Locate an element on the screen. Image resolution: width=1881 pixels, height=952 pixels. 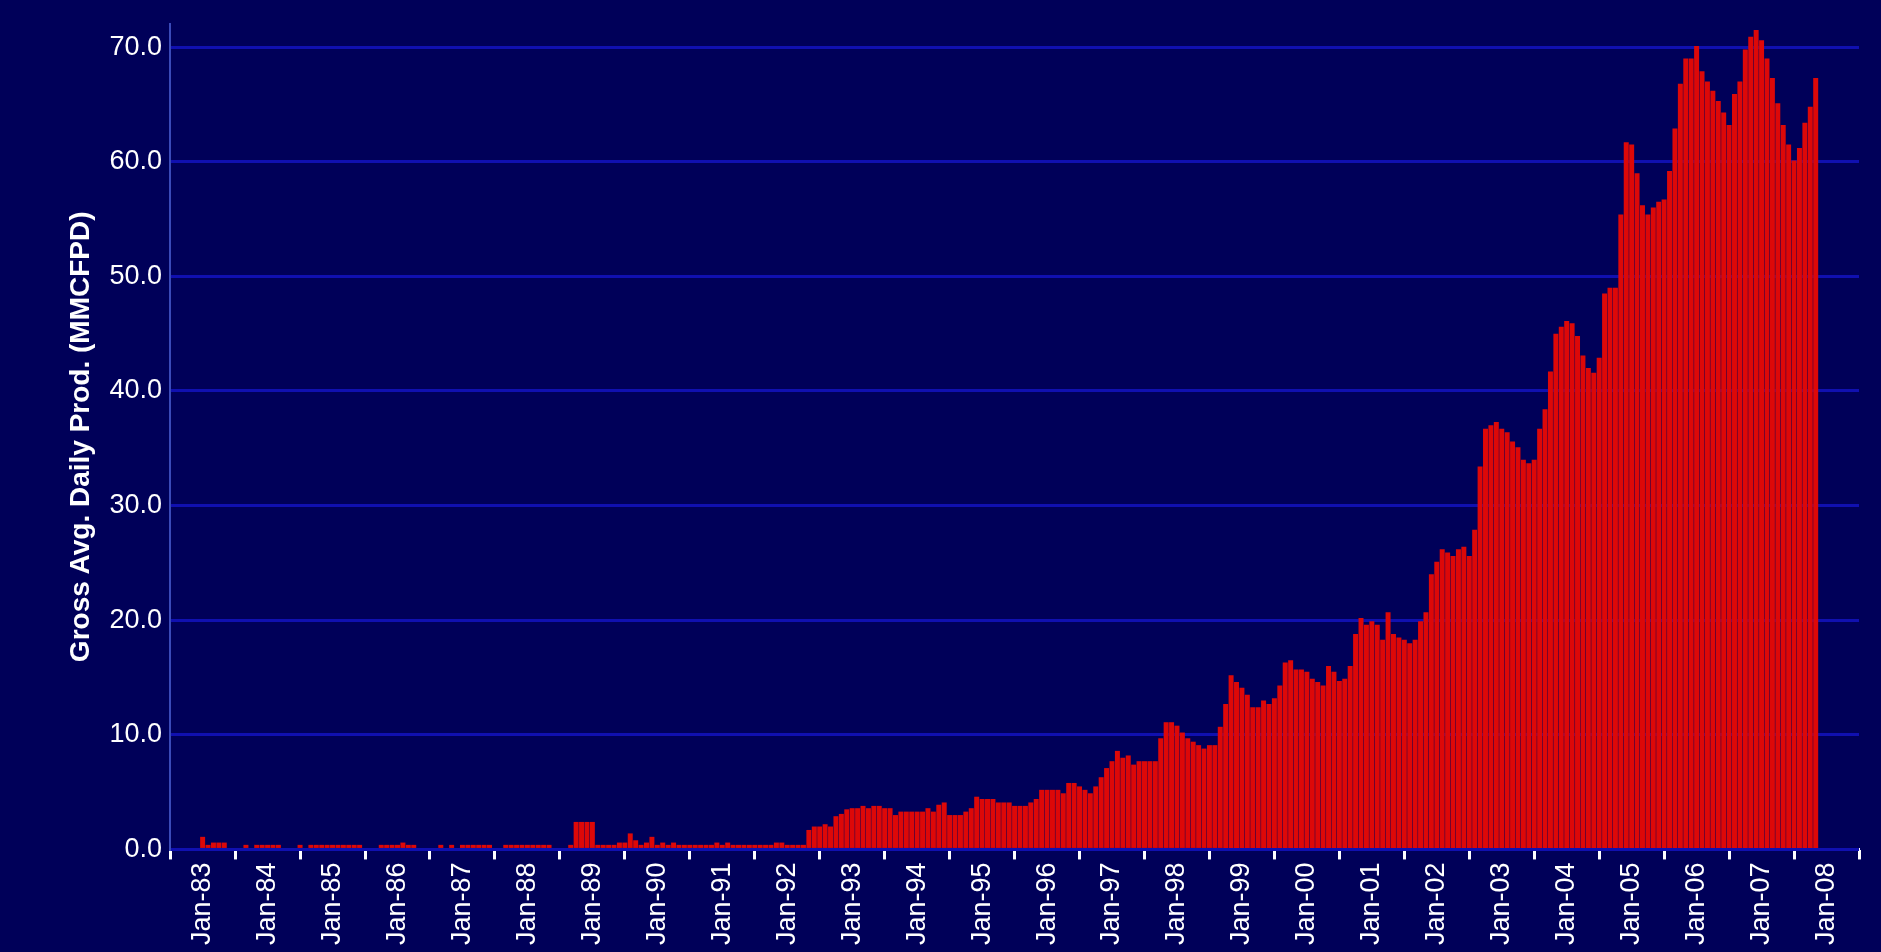
x-tick-label: Jan-08 is located at coordinates (1824, 904).